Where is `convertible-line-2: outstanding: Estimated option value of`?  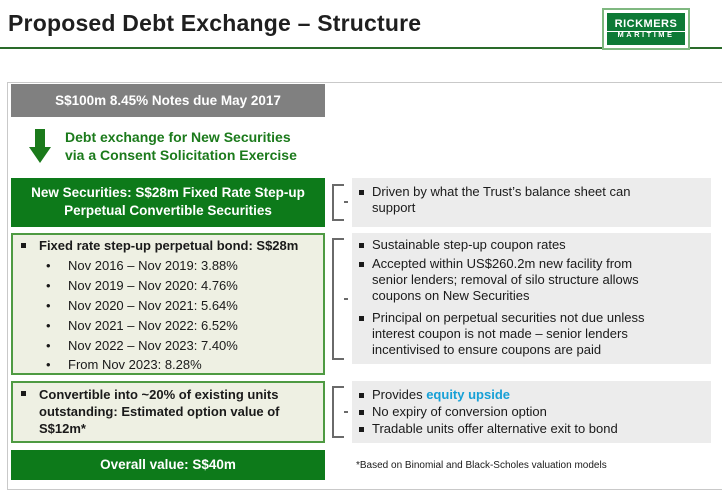
convertible-line-2: outstanding: Estimated option value of is located at coordinates (159, 411).